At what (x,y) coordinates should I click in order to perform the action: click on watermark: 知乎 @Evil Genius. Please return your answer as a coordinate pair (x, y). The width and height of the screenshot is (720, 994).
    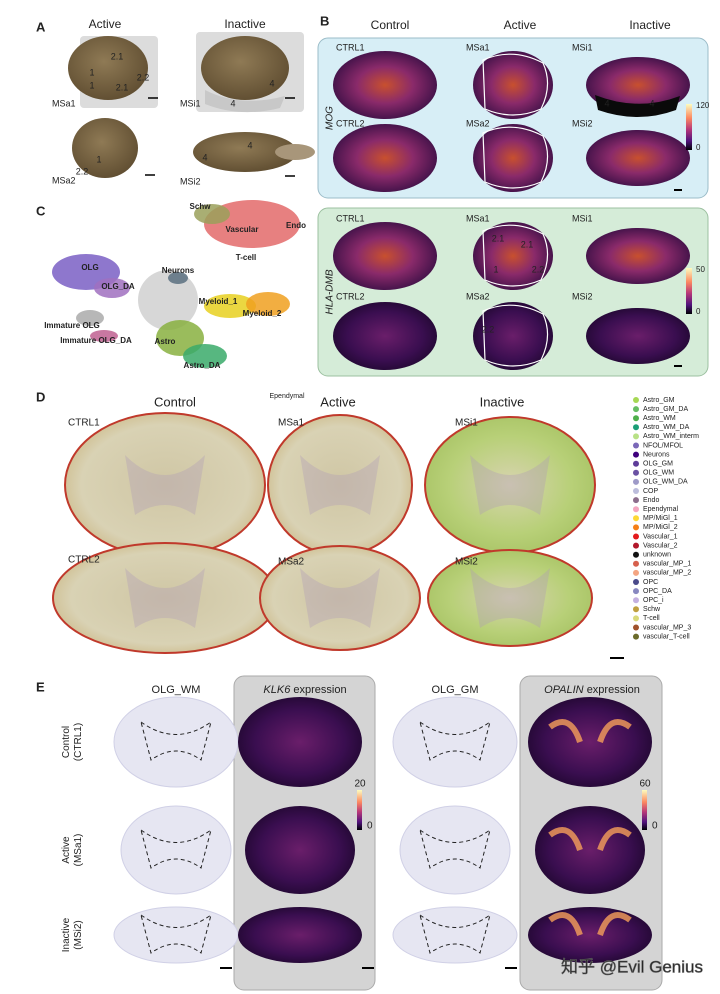
    Looking at the image, I should click on (632, 966).